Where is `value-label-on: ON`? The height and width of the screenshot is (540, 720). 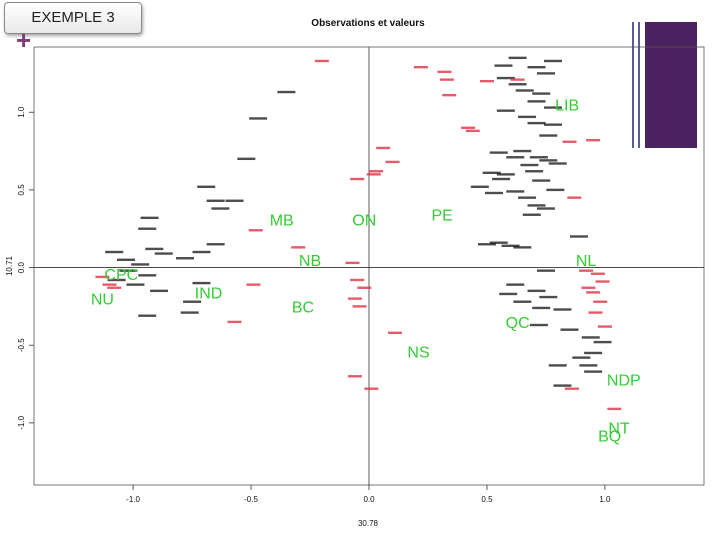 value-label-on: ON is located at coordinates (364, 220).